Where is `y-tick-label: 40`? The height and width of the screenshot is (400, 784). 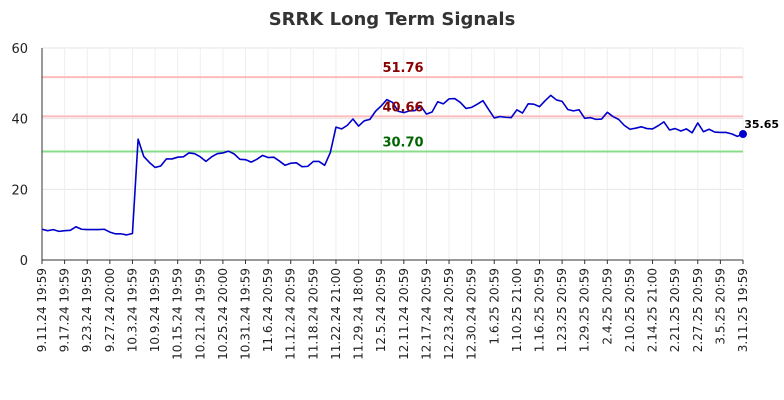
y-tick-label: 40 is located at coordinates (19, 120).